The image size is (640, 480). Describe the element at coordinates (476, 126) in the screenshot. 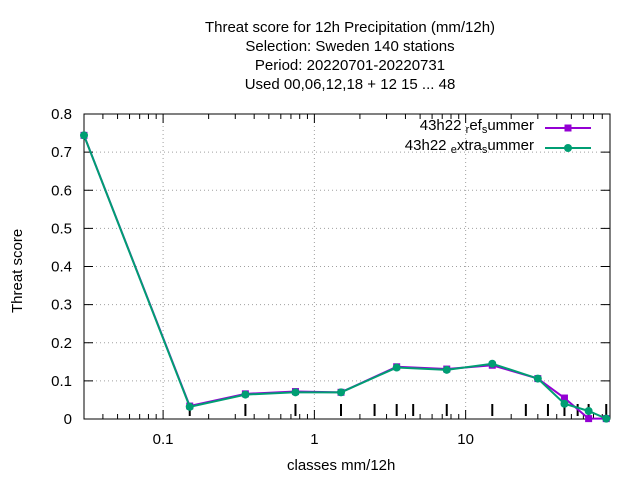

I see `legend-entry-0: 43h22 refsummer` at that location.